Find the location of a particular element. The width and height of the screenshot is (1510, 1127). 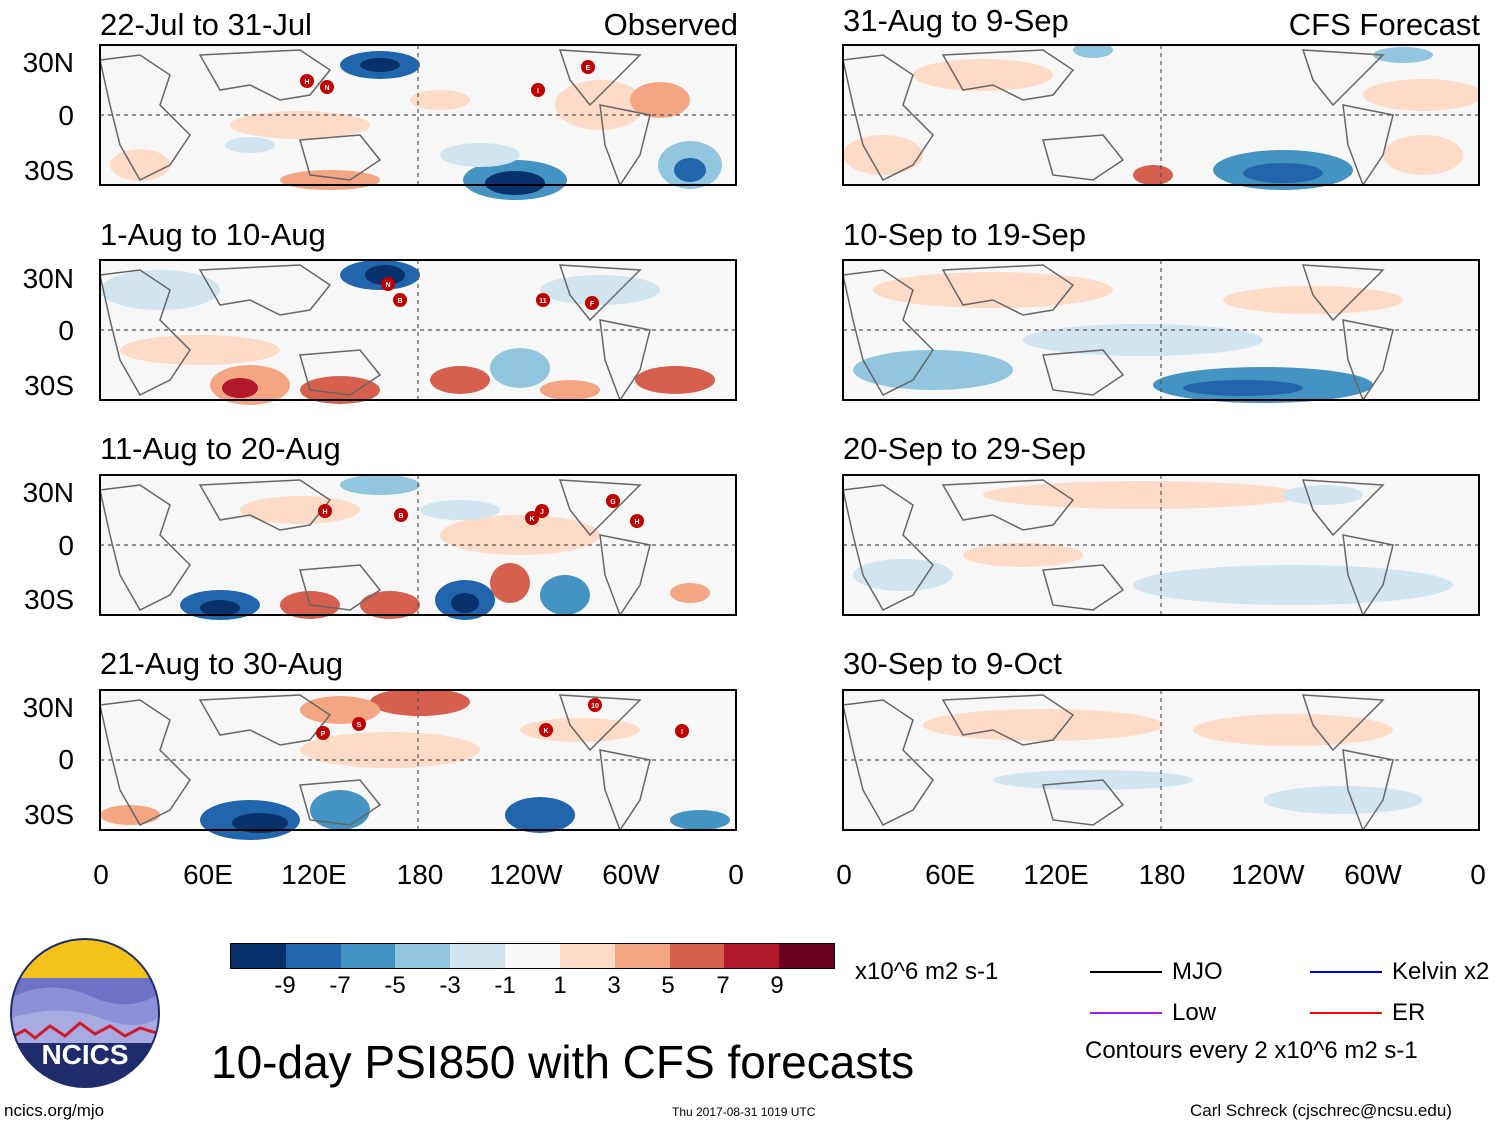

timestamp: Thu 2017-08-31 1019 UTC is located at coordinates (744, 1112).